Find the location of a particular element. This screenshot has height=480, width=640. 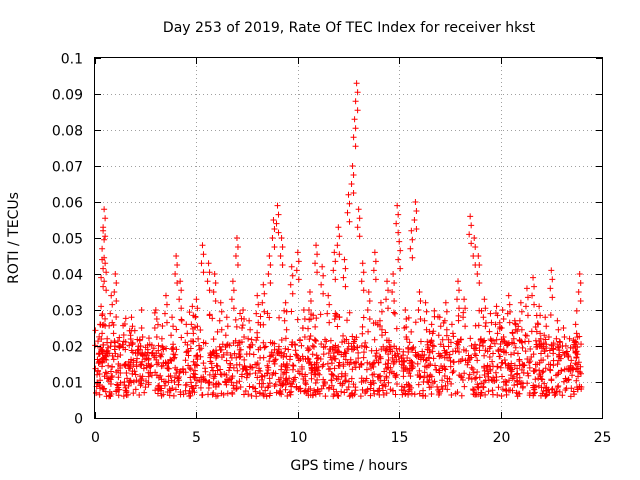

y-tick-label: 0.1 is located at coordinates (72, 60).